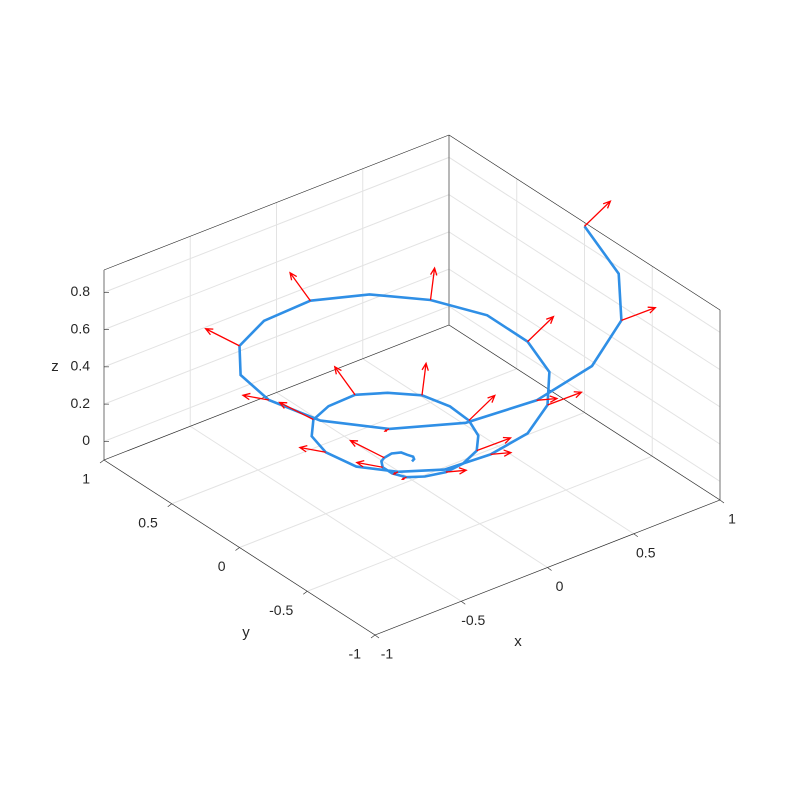 This screenshot has height=800, width=800. Describe the element at coordinates (81, 403) in the screenshot. I see `z-tick-label: 0.2` at that location.